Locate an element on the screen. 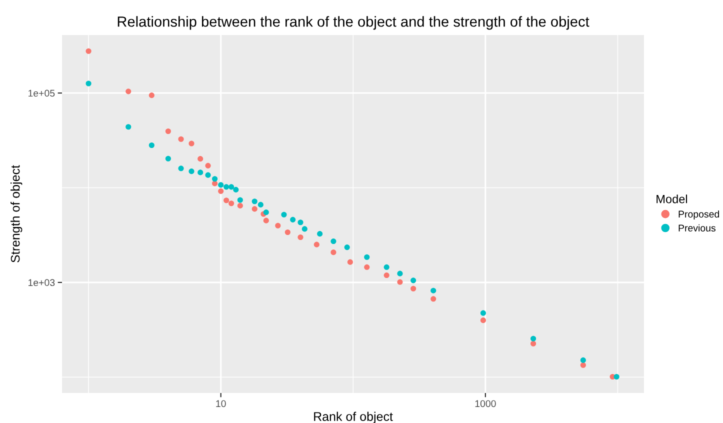 The width and height of the screenshot is (723, 423). x-tick-label: 1000 is located at coordinates (485, 404).